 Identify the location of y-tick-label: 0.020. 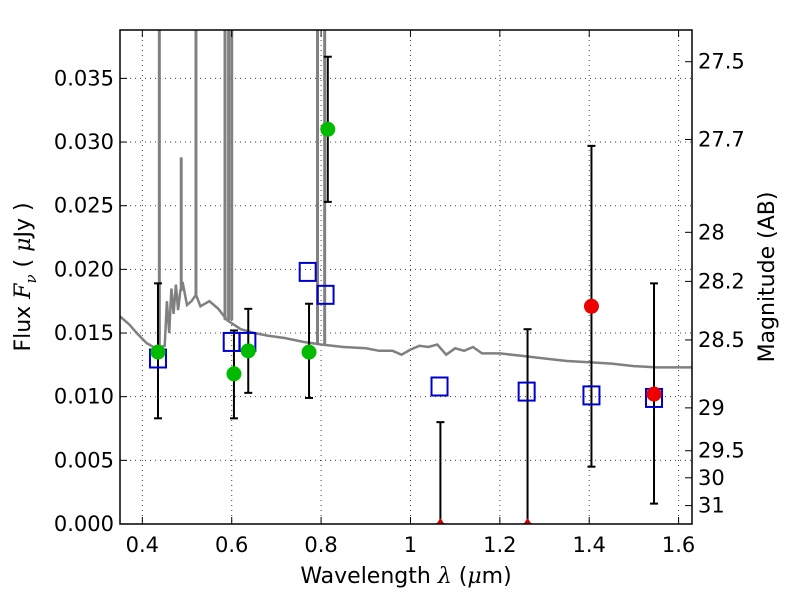
(84, 269).